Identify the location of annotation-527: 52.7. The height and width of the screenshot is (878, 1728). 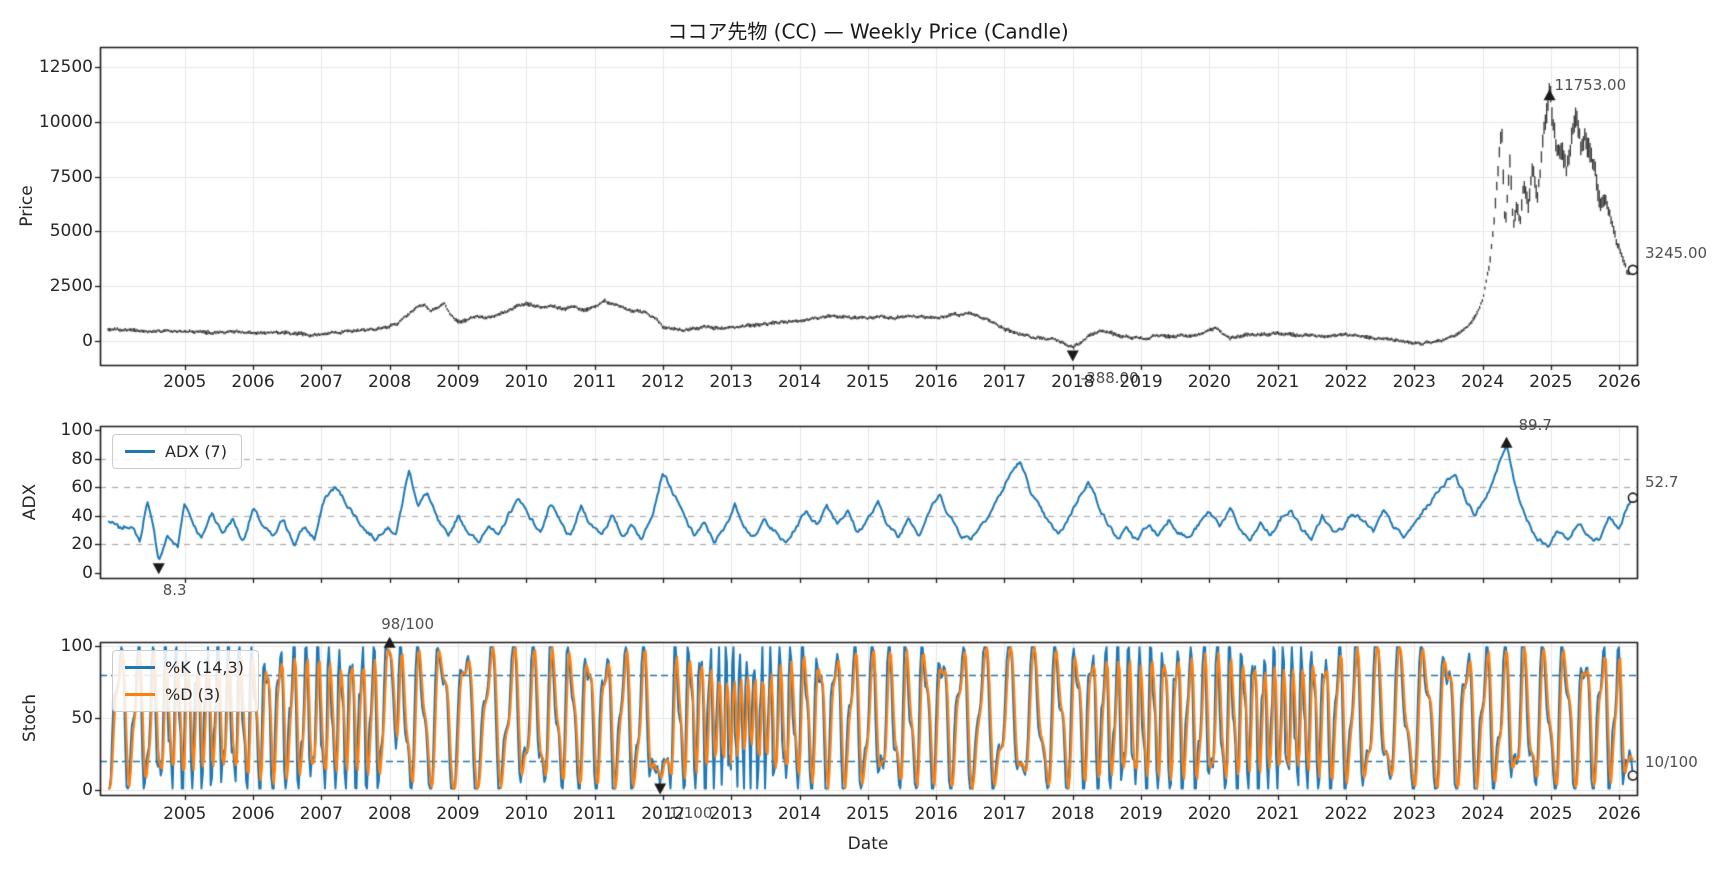
(1662, 481).